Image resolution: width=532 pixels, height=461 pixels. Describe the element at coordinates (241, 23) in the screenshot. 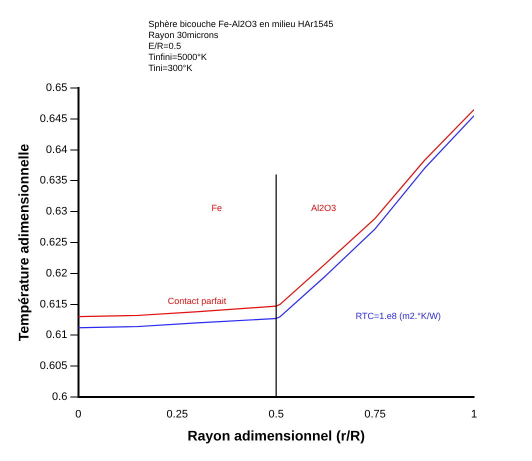

I see `chart-title: Sphère bicouche Fe-Al2O3 en milieu HAr1545` at that location.